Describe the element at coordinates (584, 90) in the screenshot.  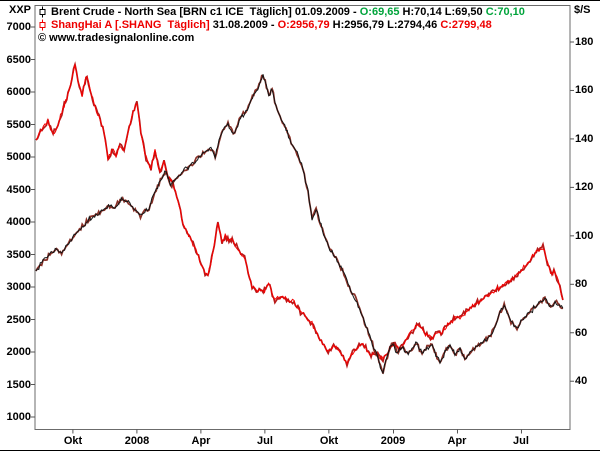
I see `right-axis-tick-label: 160` at that location.